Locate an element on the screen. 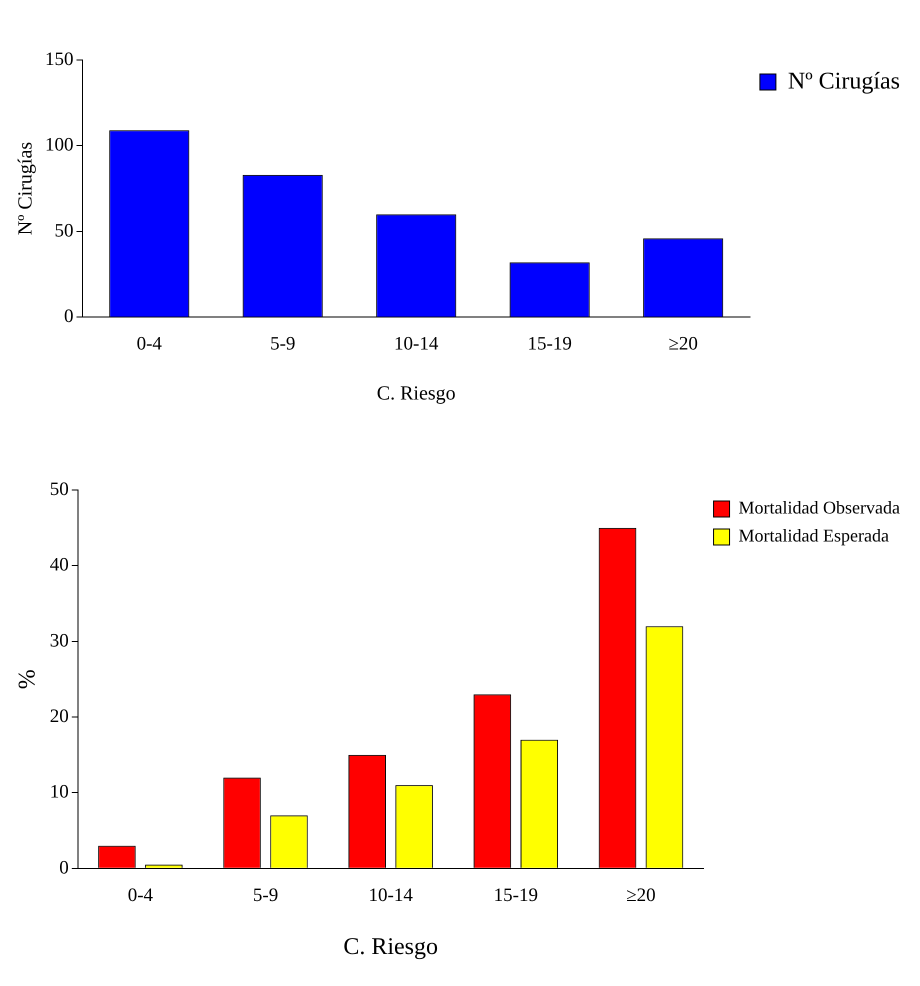 Image resolution: width=920 pixels, height=986 pixels. y-tick-label: 40 is located at coordinates (59, 565).